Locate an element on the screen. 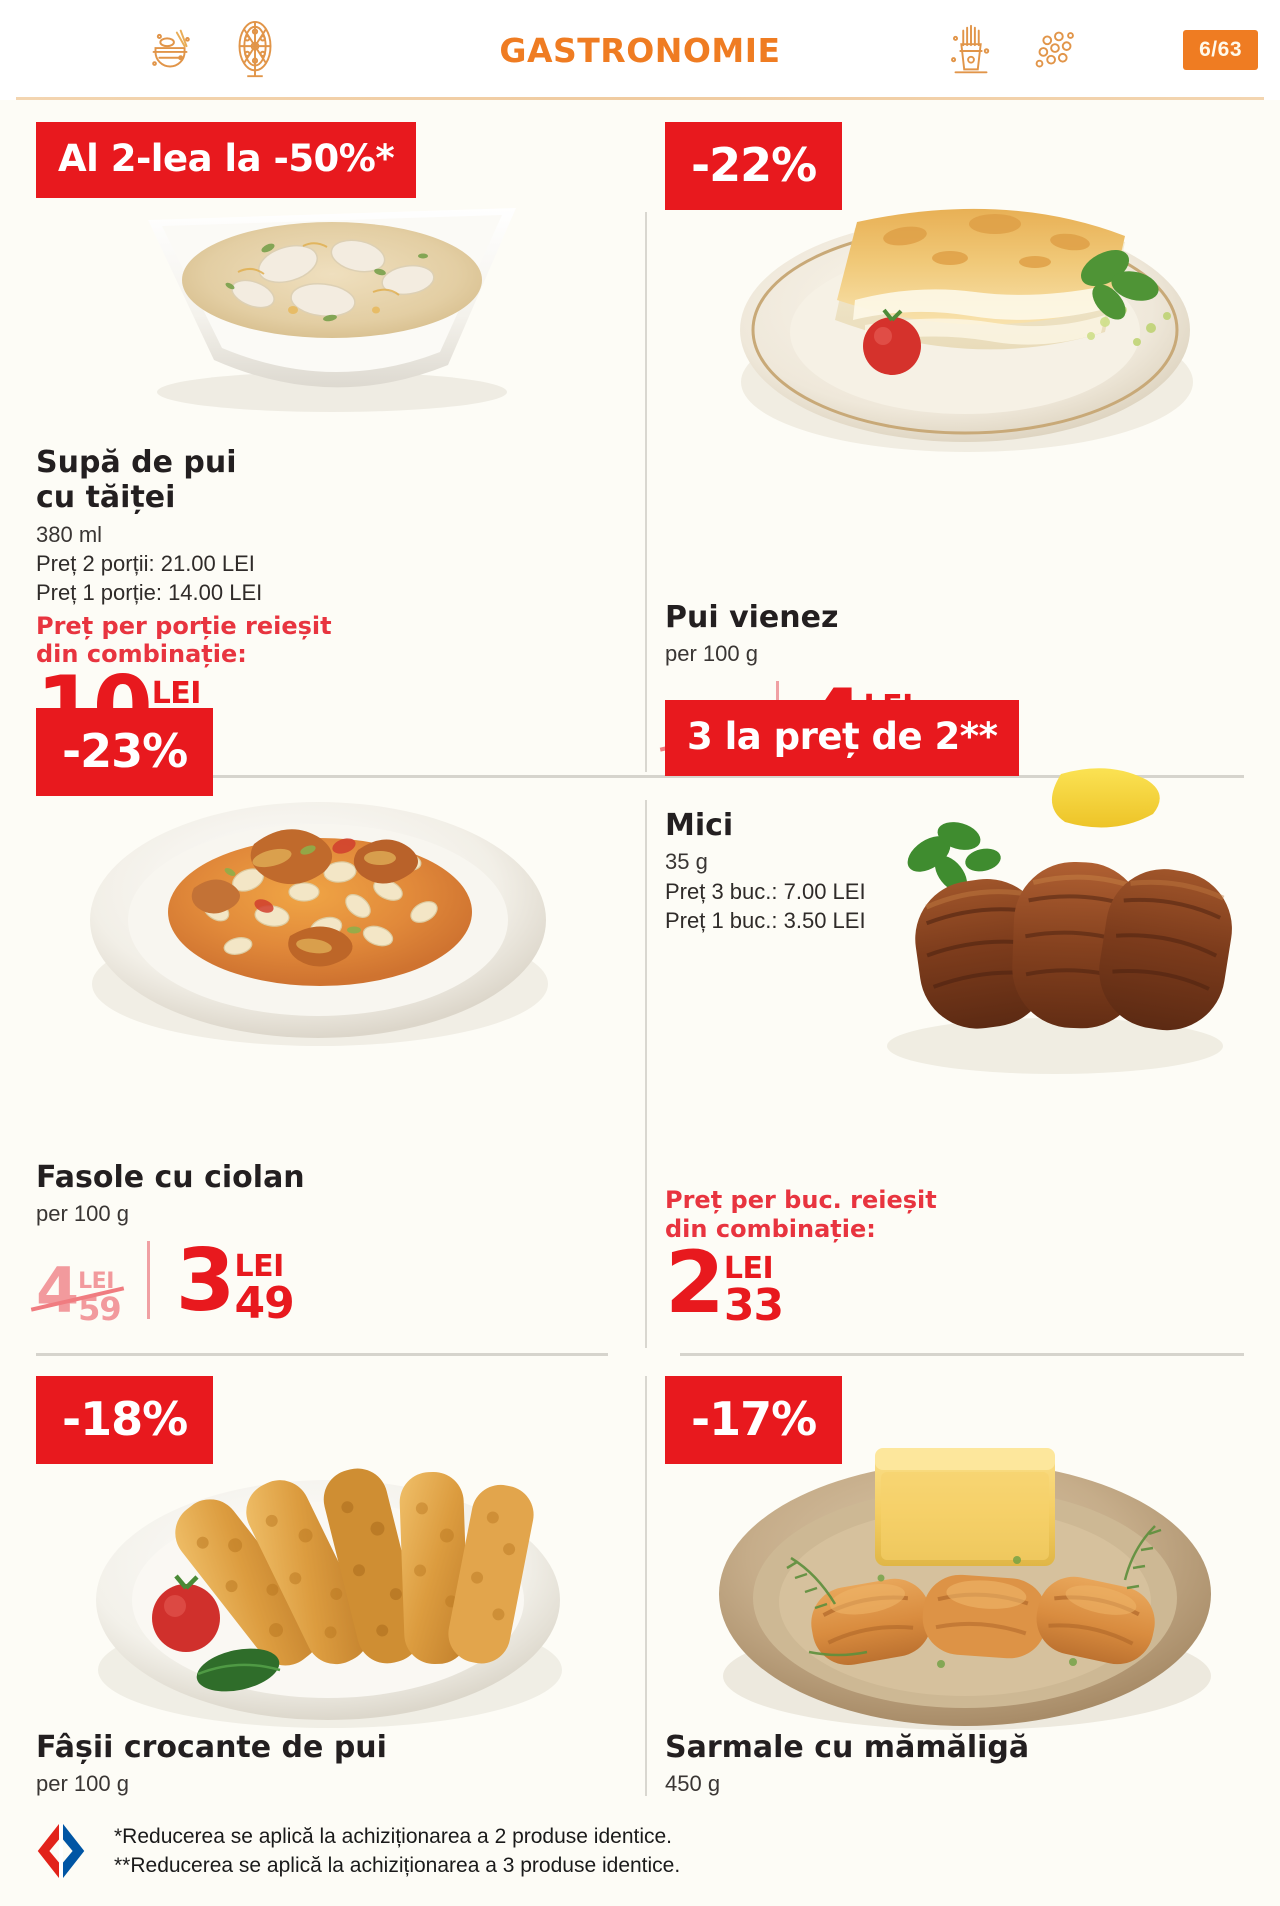 Image resolution: width=1280 pixels, height=1906 pixels. promo-badge: Al 2-lea la -50%* is located at coordinates (226, 160).